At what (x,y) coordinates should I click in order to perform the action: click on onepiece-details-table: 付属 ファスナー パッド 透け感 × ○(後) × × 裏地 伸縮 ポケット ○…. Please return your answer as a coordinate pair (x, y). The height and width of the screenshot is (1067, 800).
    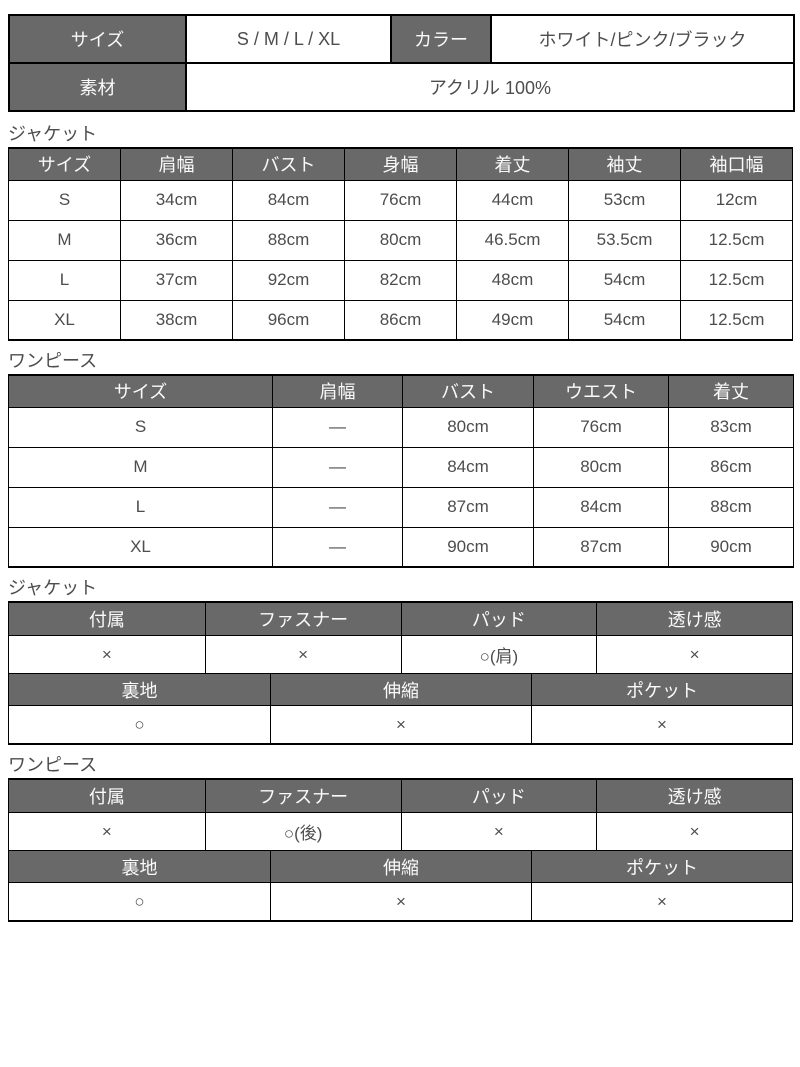
    Looking at the image, I should click on (400, 850).